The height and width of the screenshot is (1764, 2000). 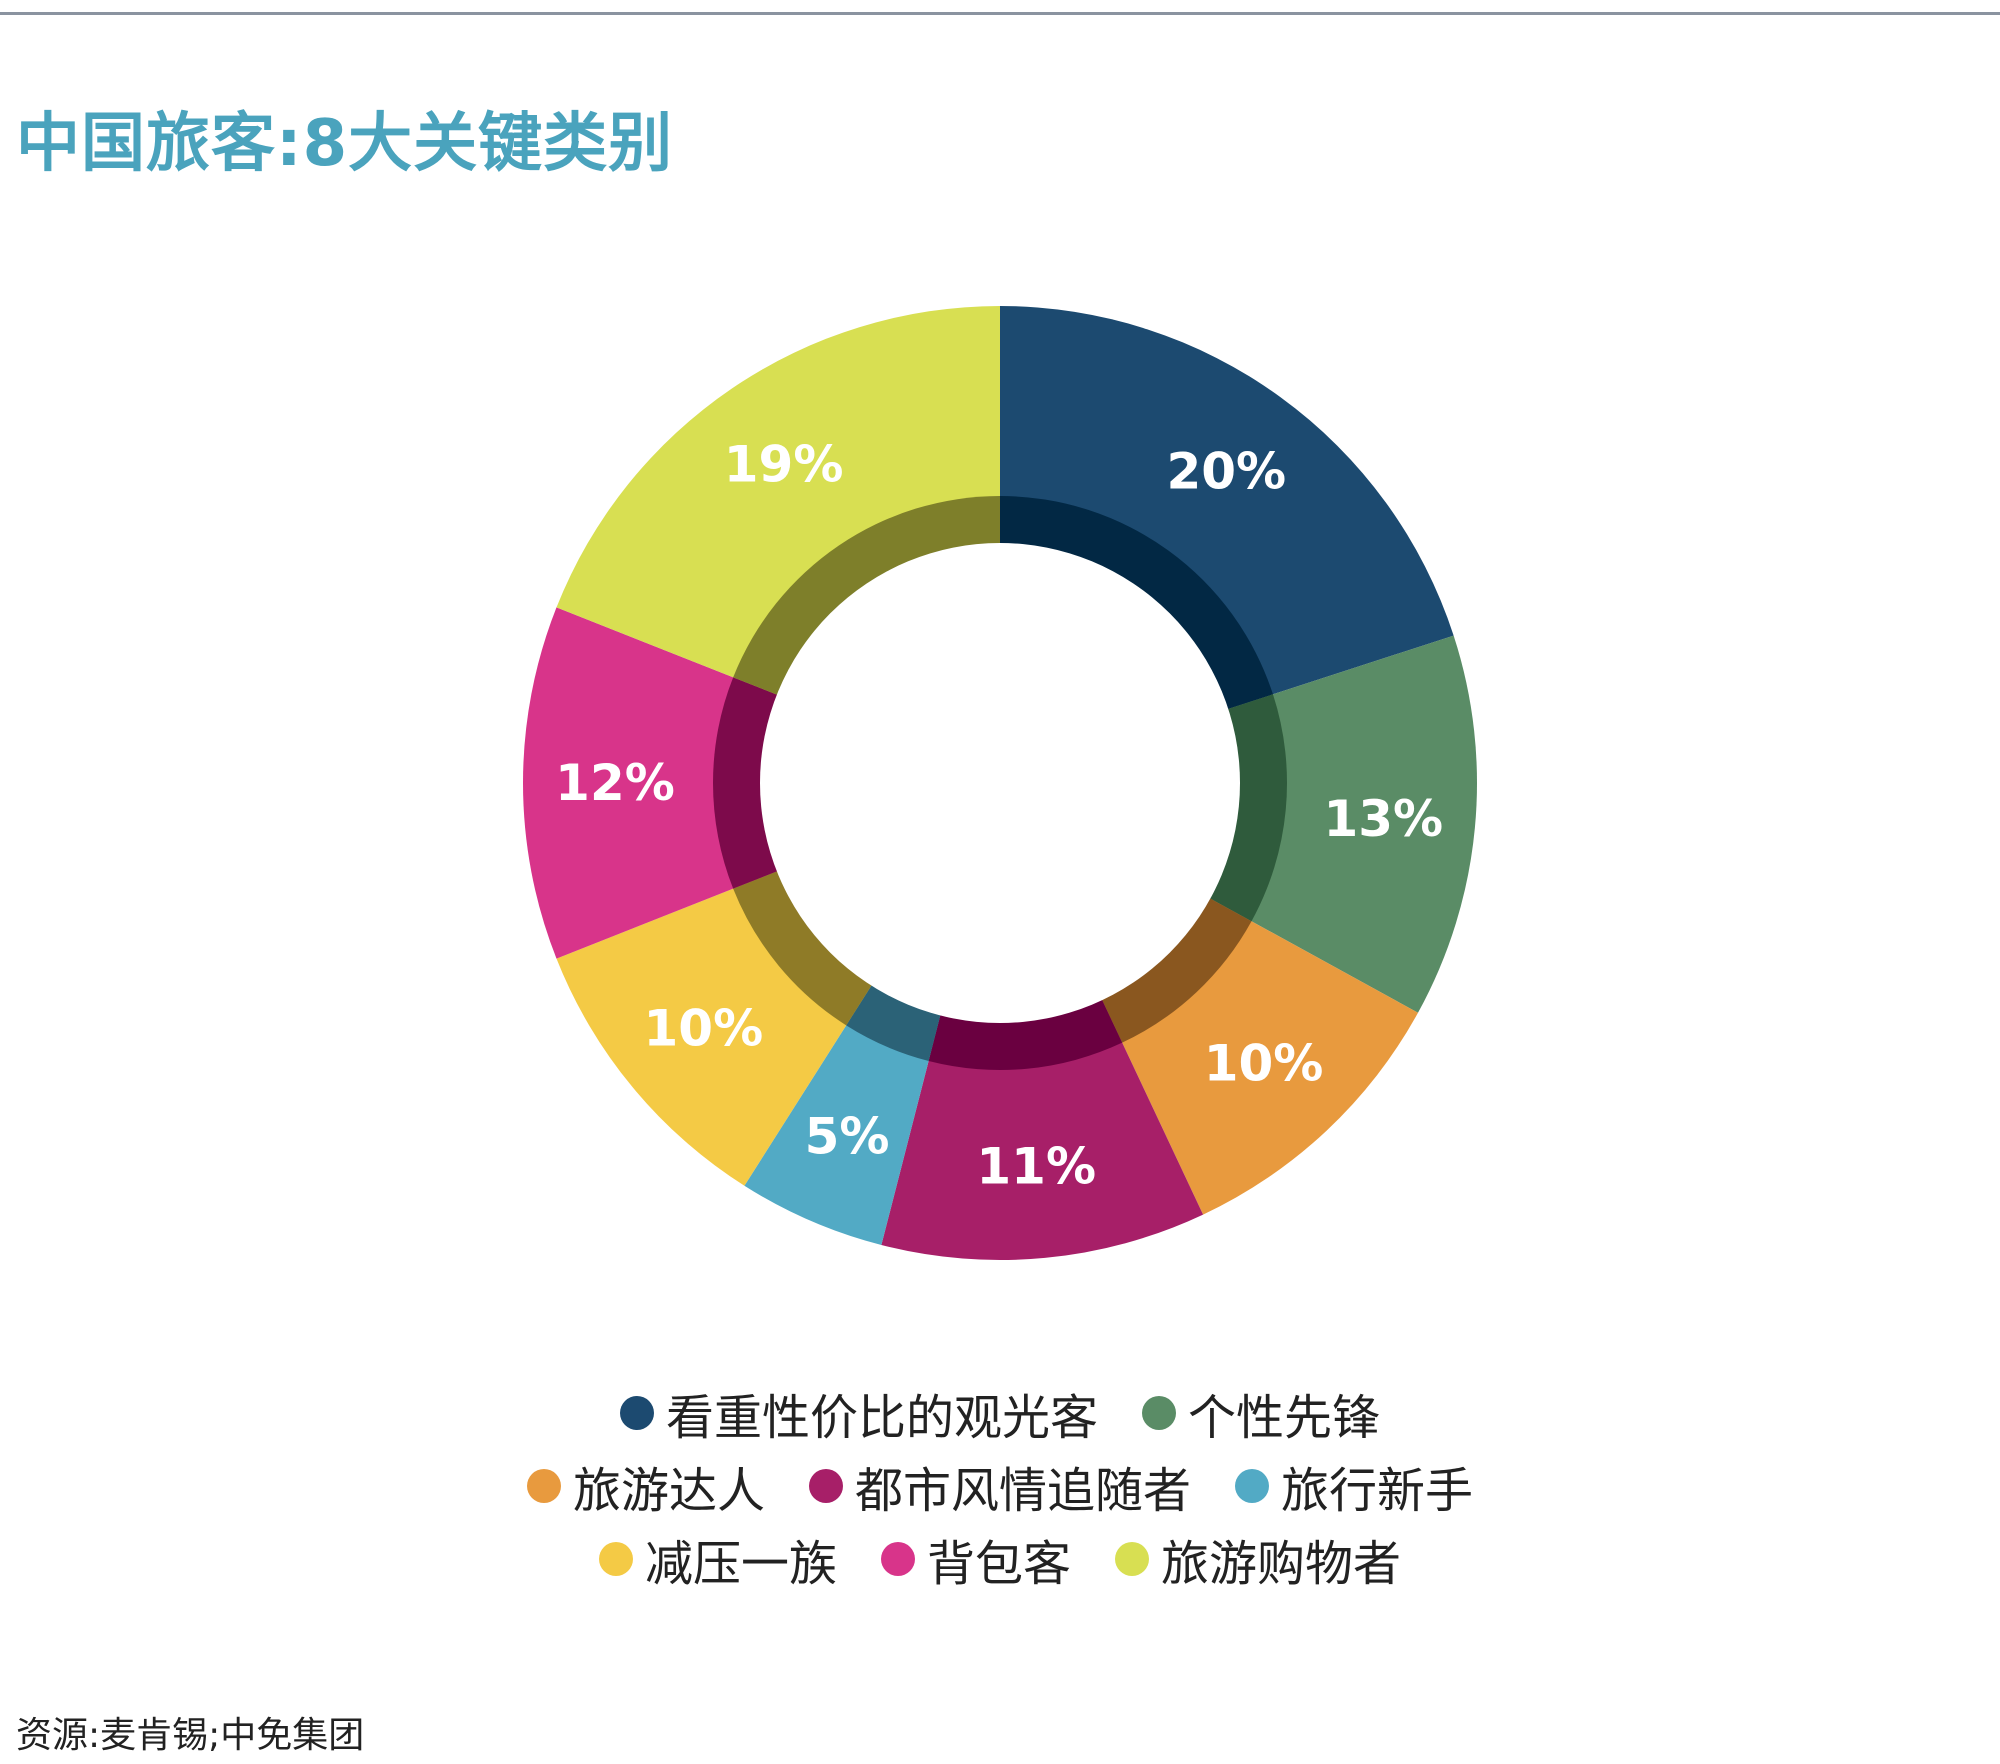 What do you see at coordinates (847, 1136) in the screenshot?
I see `slice-value-label: 5%` at bounding box center [847, 1136].